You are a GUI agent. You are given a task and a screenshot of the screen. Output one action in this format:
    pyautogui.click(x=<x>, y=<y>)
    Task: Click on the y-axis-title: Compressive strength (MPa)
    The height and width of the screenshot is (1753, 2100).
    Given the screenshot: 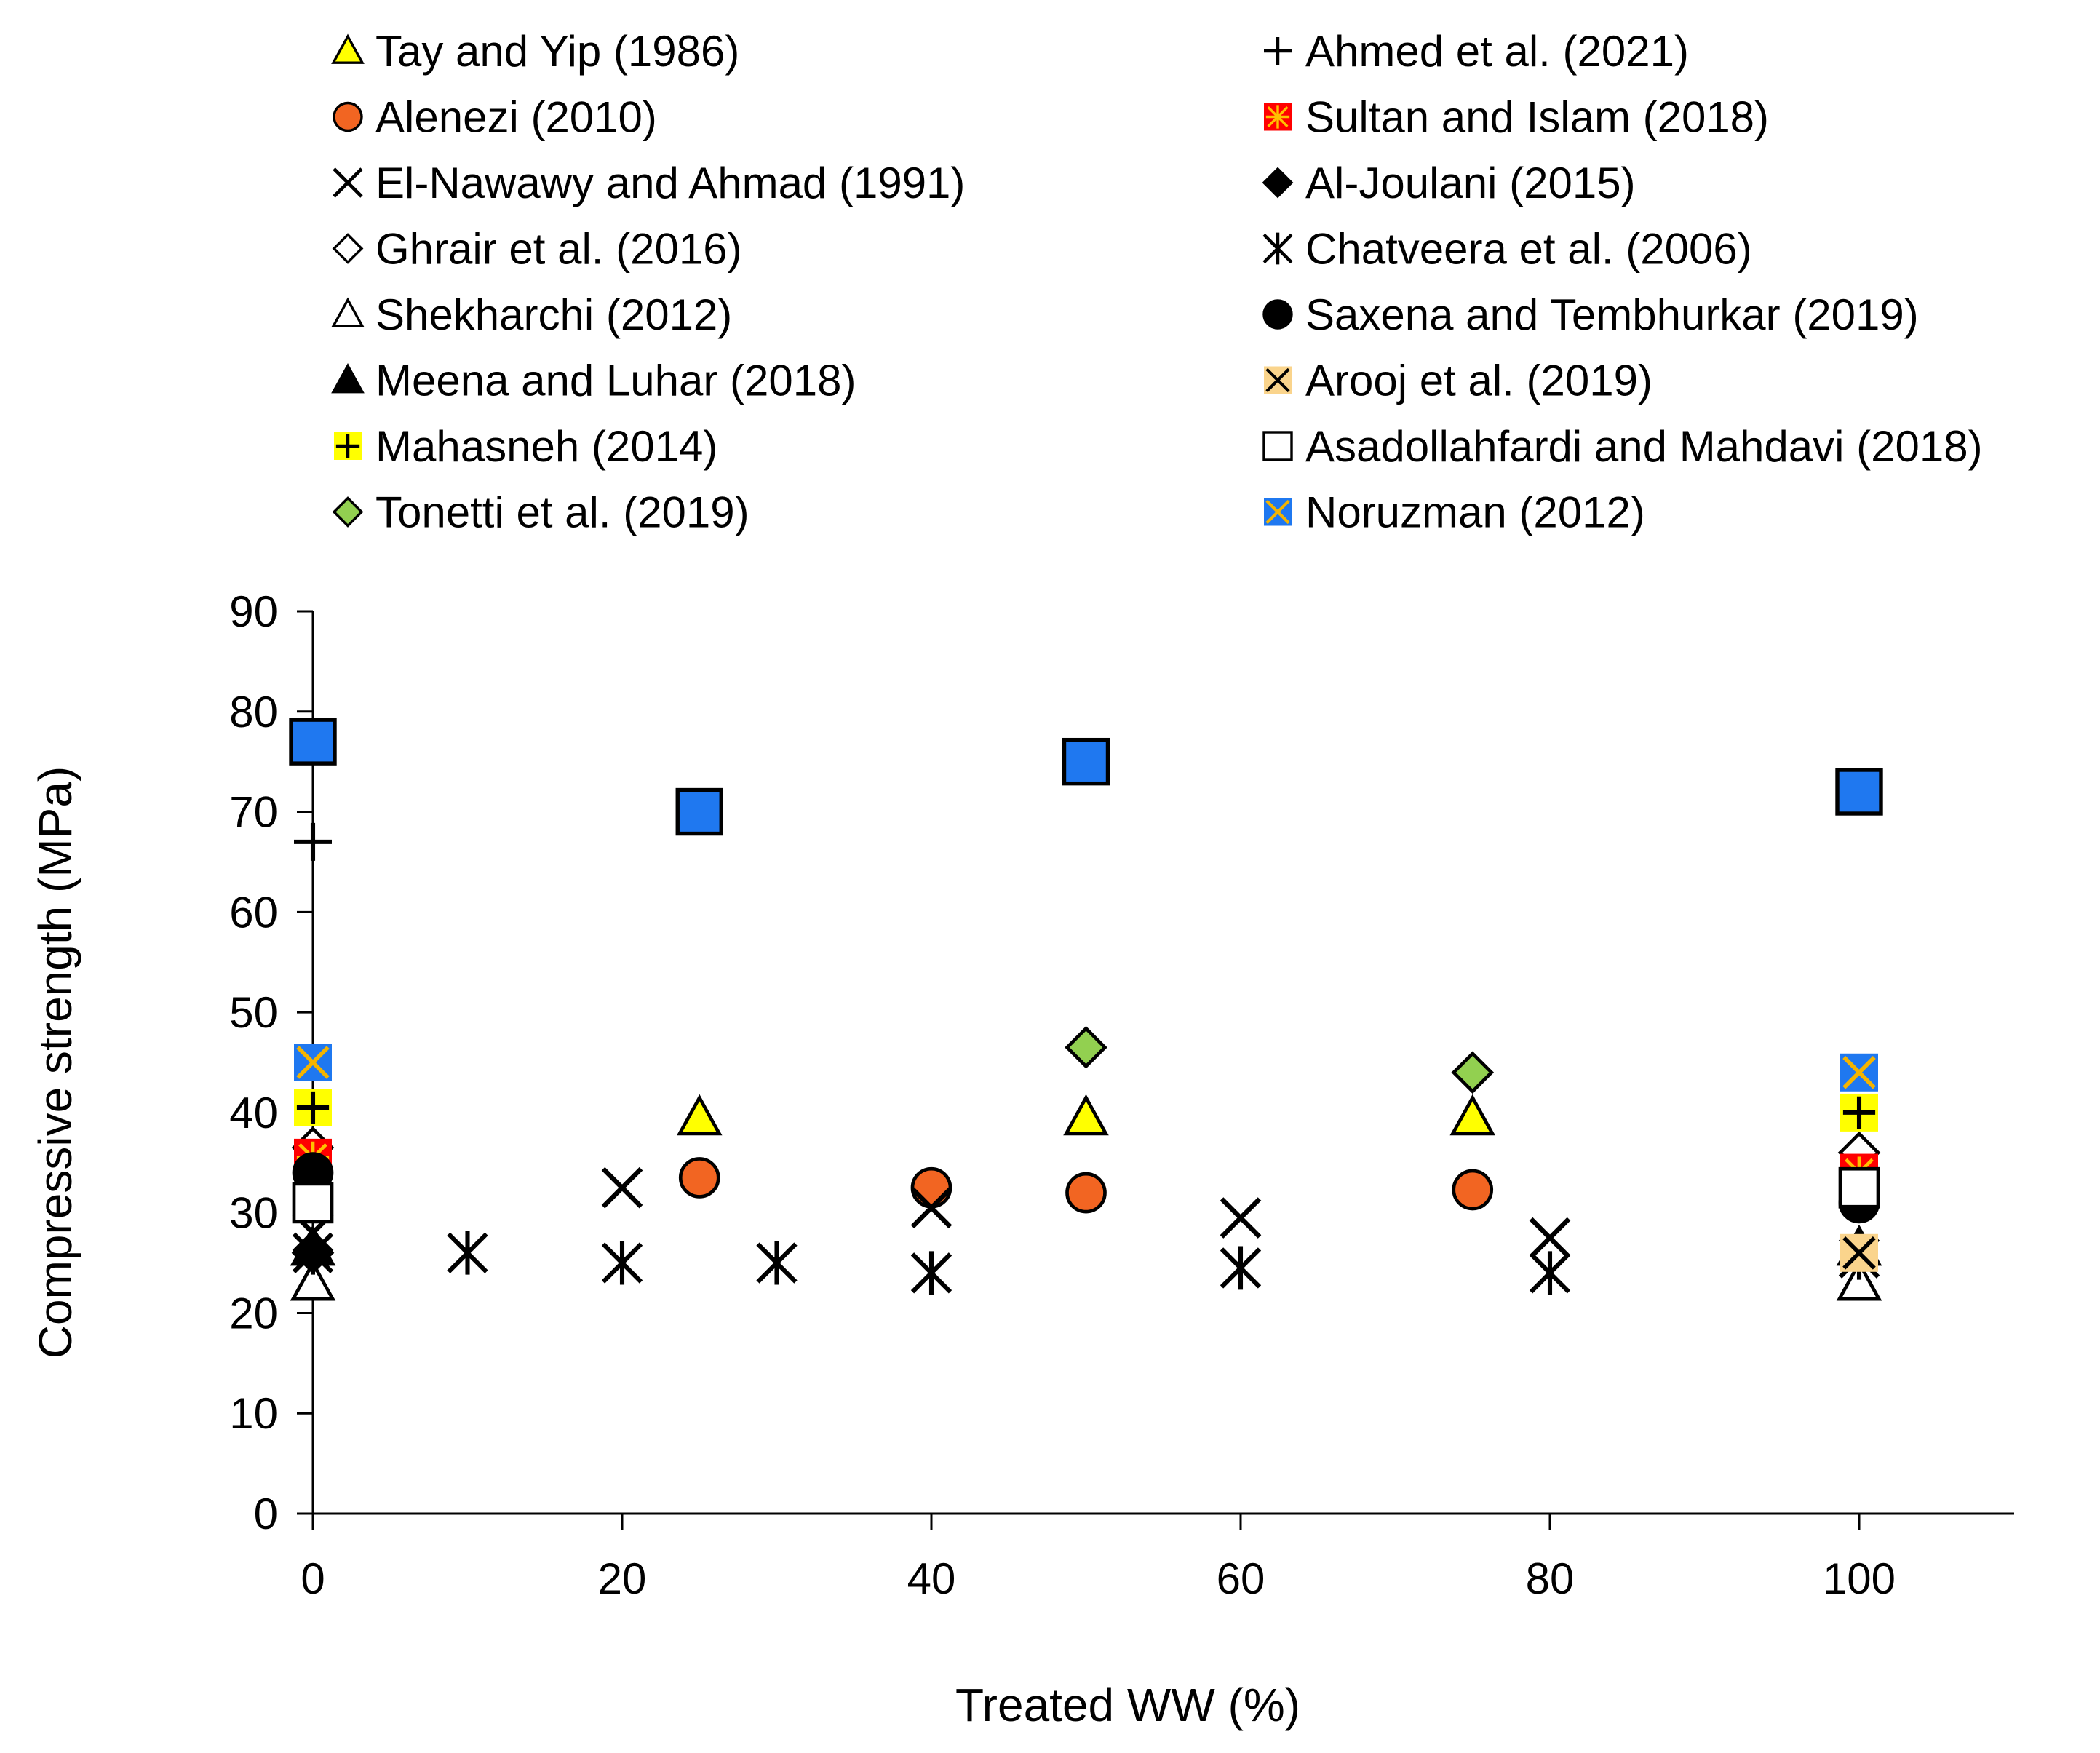 What is the action you would take?
    pyautogui.click(x=55, y=1062)
    